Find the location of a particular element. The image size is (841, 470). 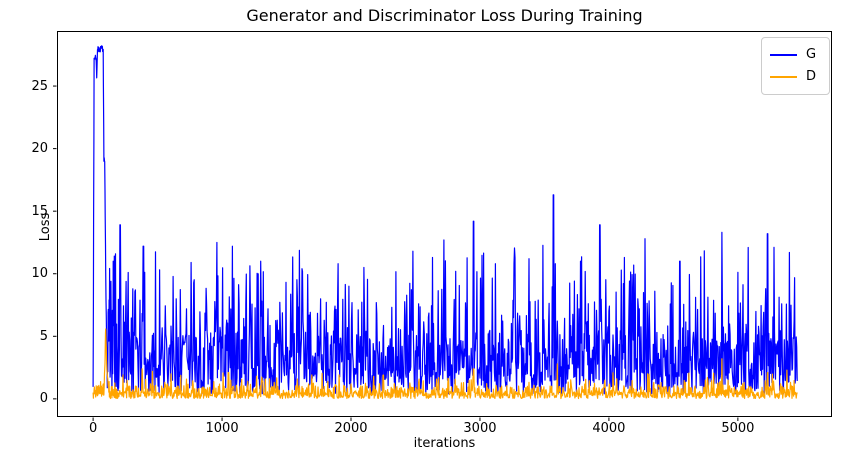

legend-label-g: G is located at coordinates (811, 54).